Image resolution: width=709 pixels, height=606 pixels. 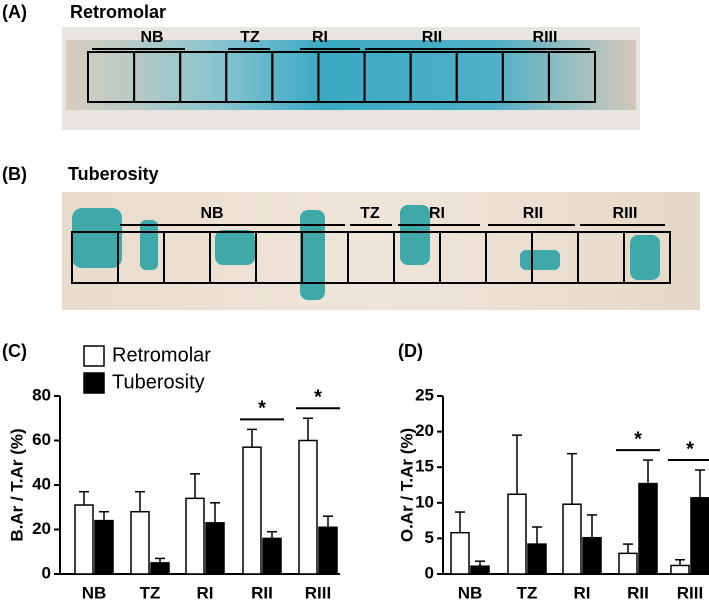 I want to click on y-tick-label: 5, so click(x=429, y=537).